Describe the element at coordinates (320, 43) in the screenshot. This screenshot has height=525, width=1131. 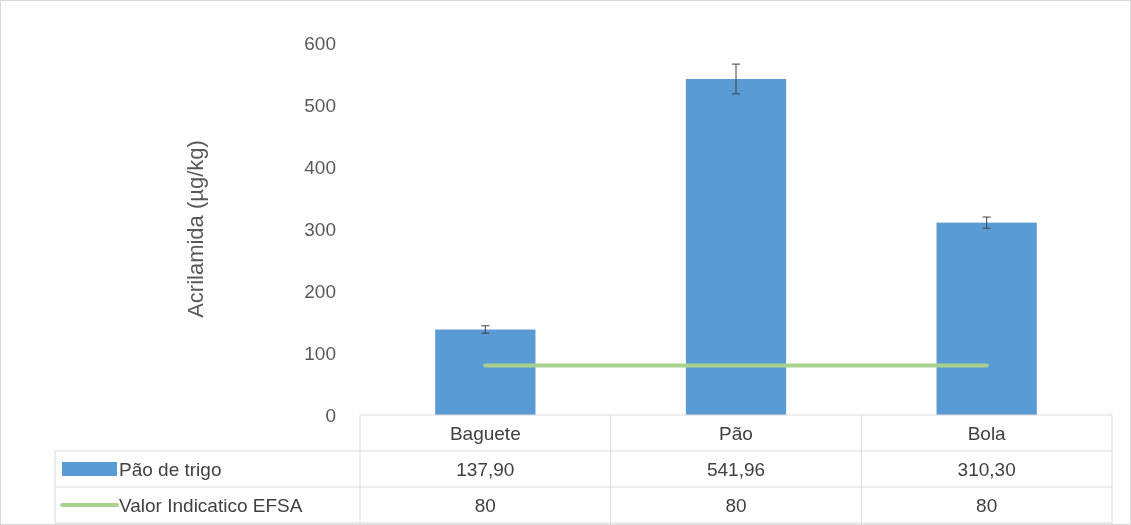
I see `y-tick-label: 600` at that location.